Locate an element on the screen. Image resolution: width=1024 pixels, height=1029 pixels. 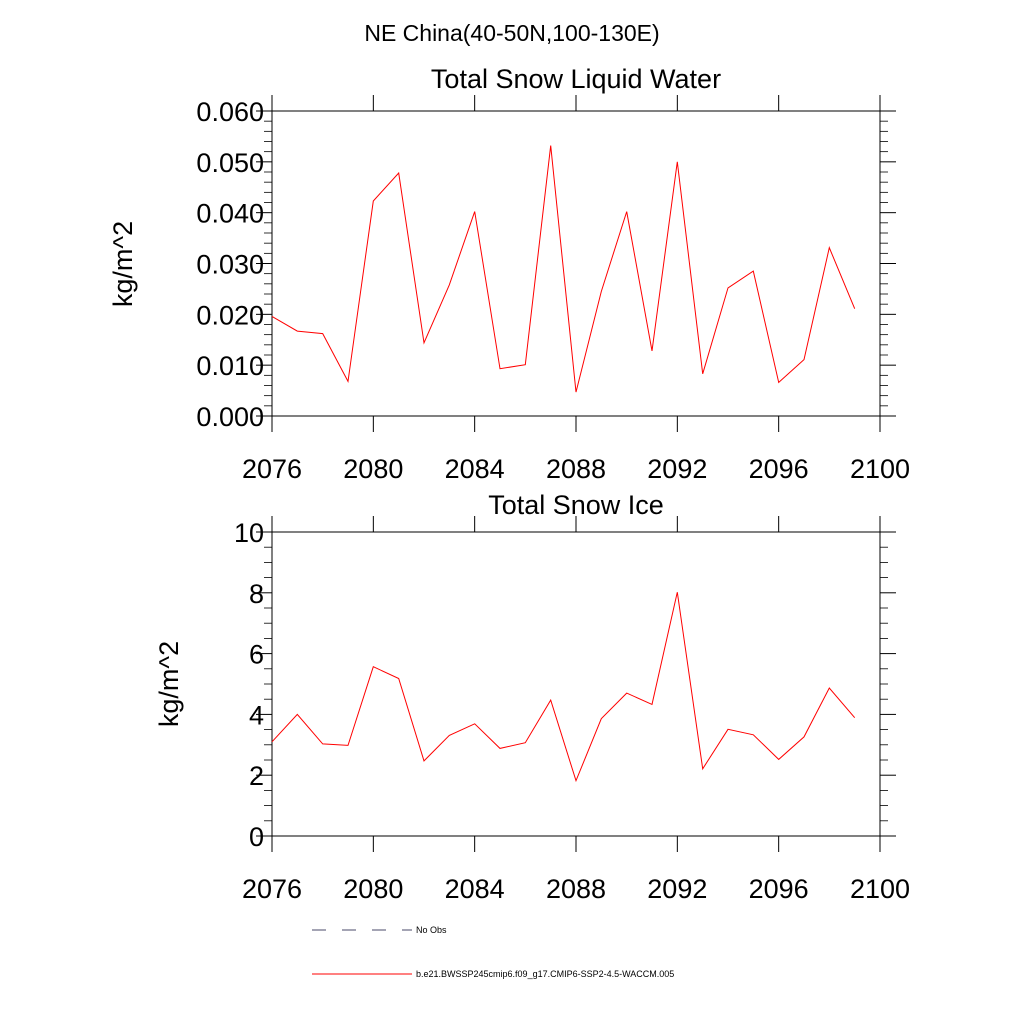
y-tick-label: 6 is located at coordinates (256, 655).